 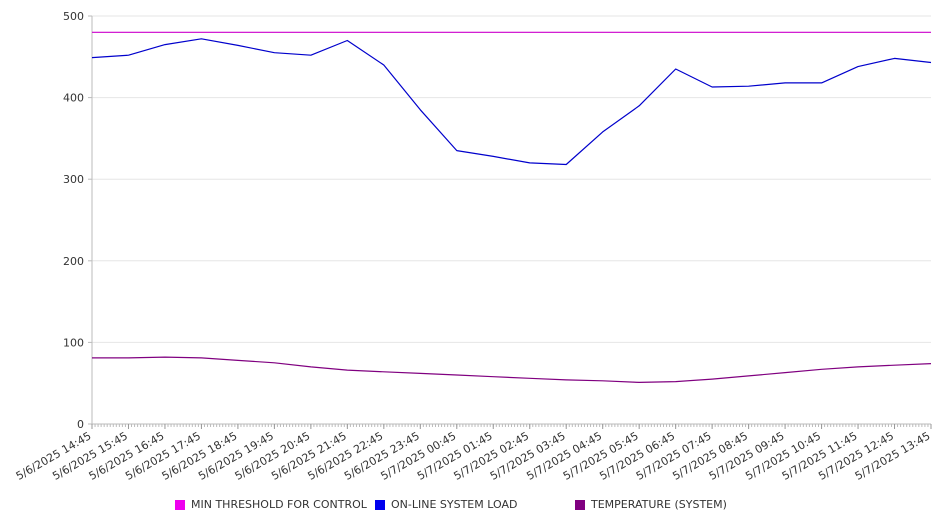 I want to click on legend-item-system-load: ON-LINE SYSTEM LOAD, so click(x=446, y=504).